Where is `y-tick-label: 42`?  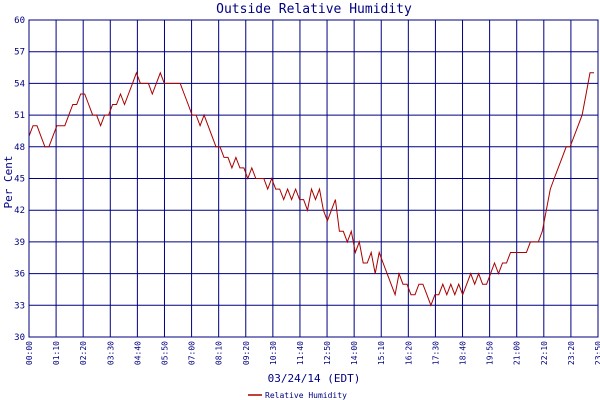 y-tick-label: 42 is located at coordinates (19, 211).